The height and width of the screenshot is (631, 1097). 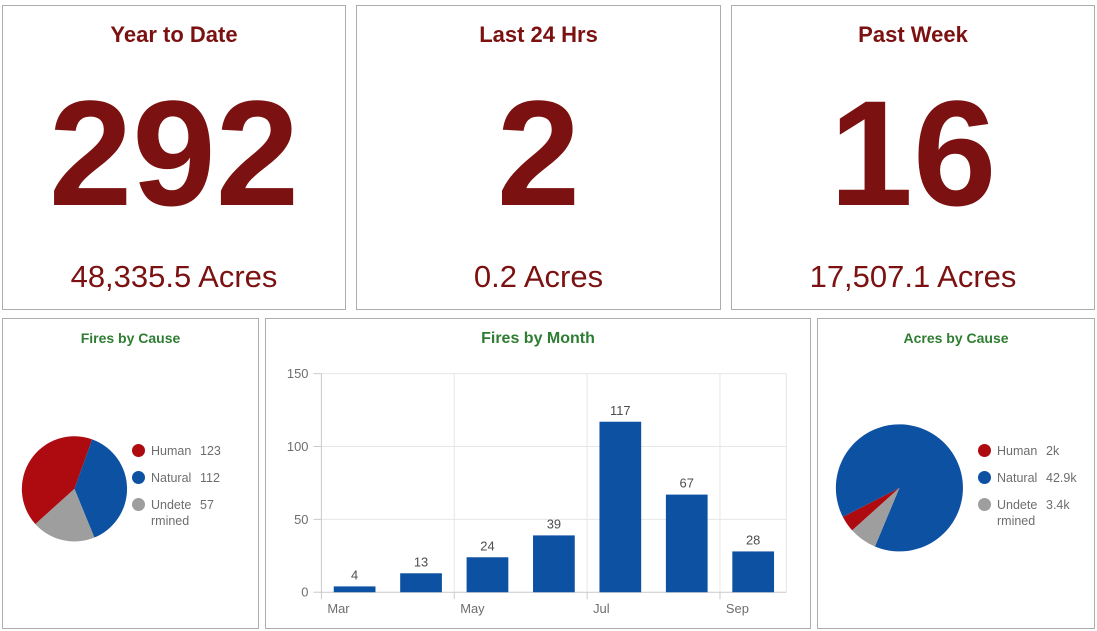 I want to click on legend-item-human: Human 2k, so click(x=1027, y=451).